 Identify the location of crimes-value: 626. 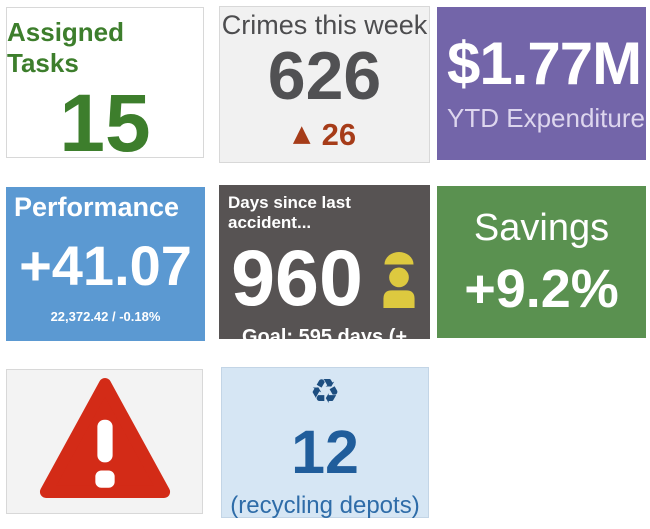
(324, 76).